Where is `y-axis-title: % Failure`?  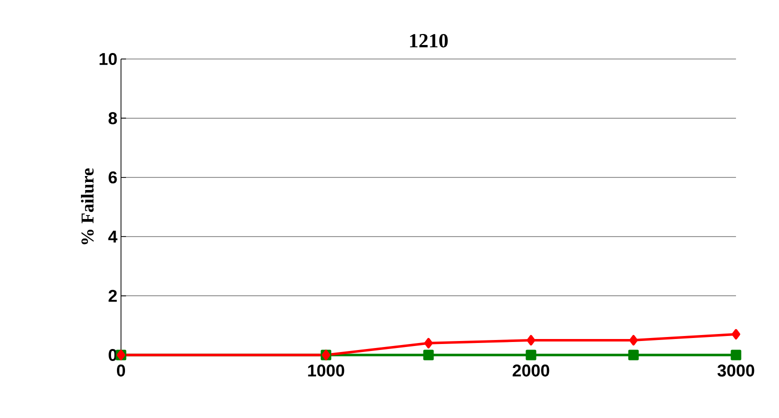
y-axis-title: % Failure is located at coordinates (87, 206).